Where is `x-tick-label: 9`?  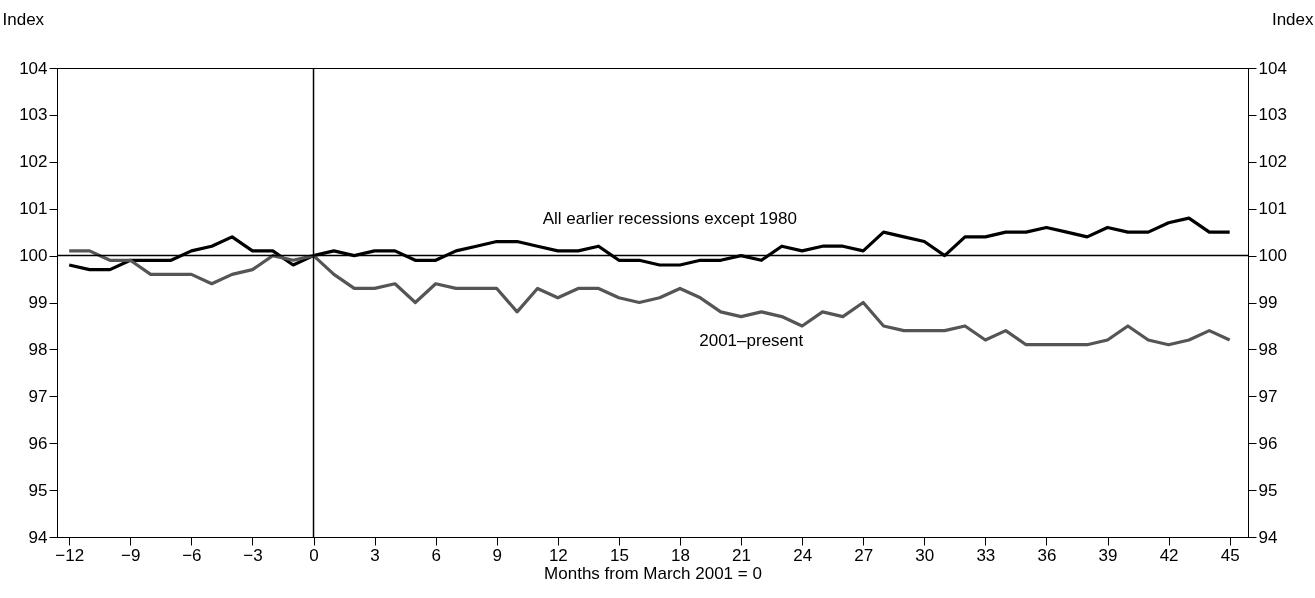 x-tick-label: 9 is located at coordinates (497, 555).